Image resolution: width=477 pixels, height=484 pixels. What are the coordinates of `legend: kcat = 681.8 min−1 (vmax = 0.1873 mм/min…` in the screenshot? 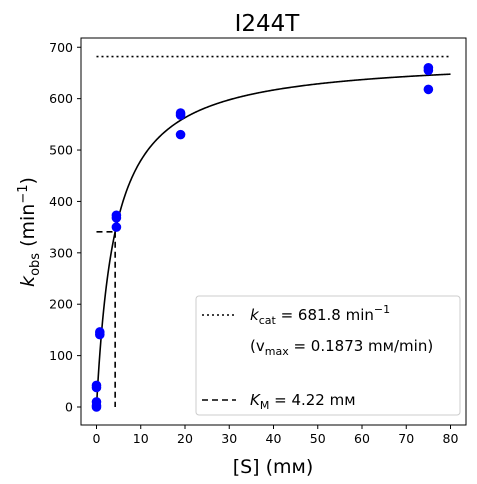 It's located at (328, 355).